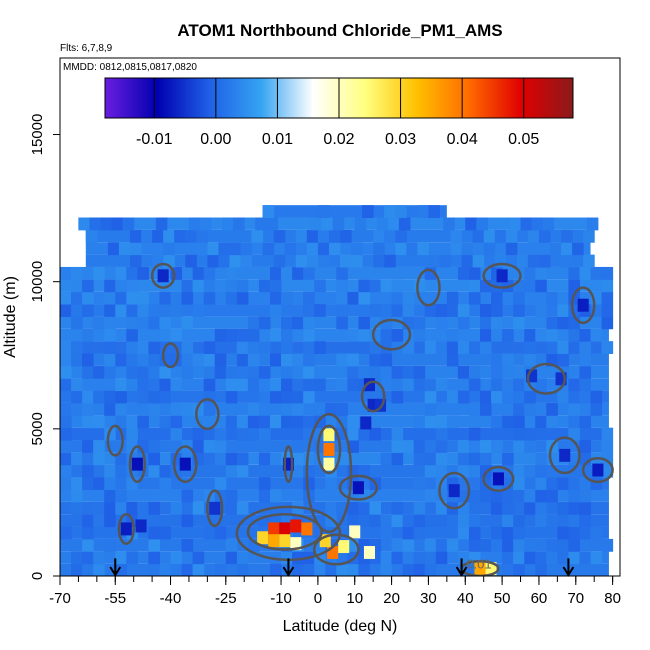  I want to click on colorbar-ticks: -0.01 0.00 0.01 0.02 0.03 0.04 0.05, so click(337, 113).